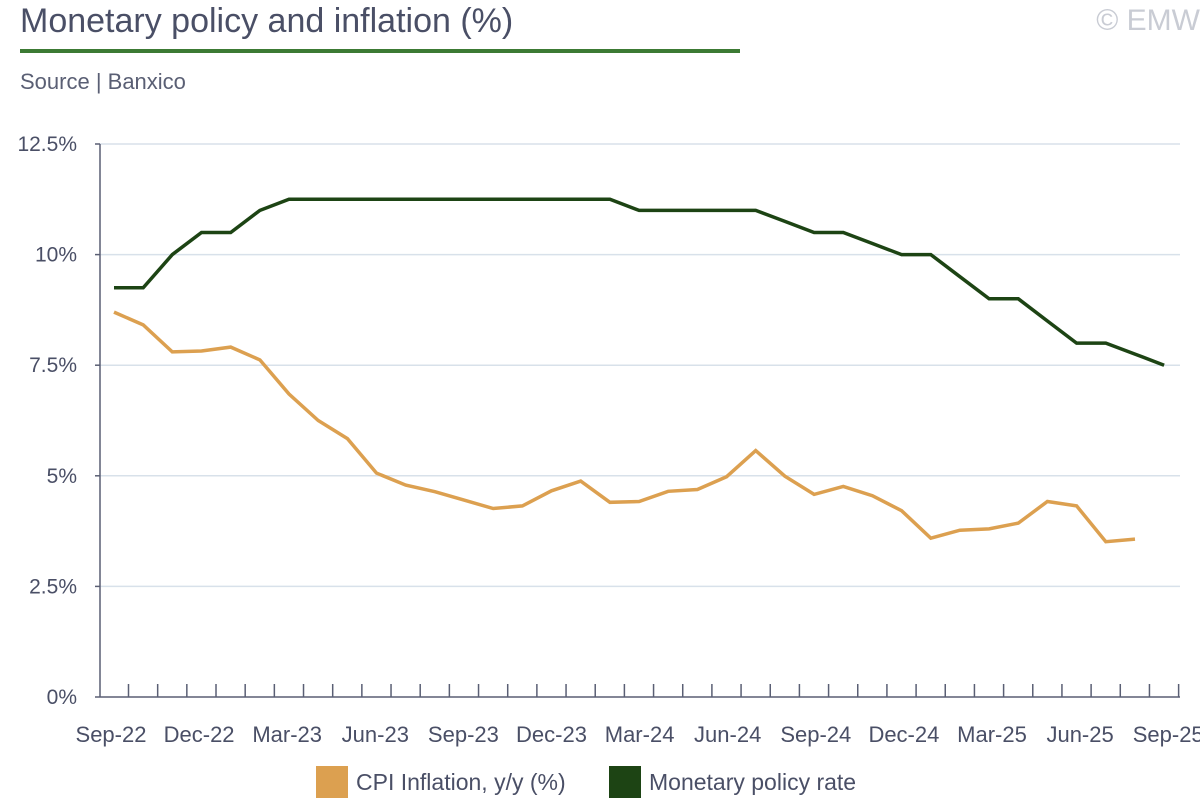  I want to click on title-underline, so click(380, 51).